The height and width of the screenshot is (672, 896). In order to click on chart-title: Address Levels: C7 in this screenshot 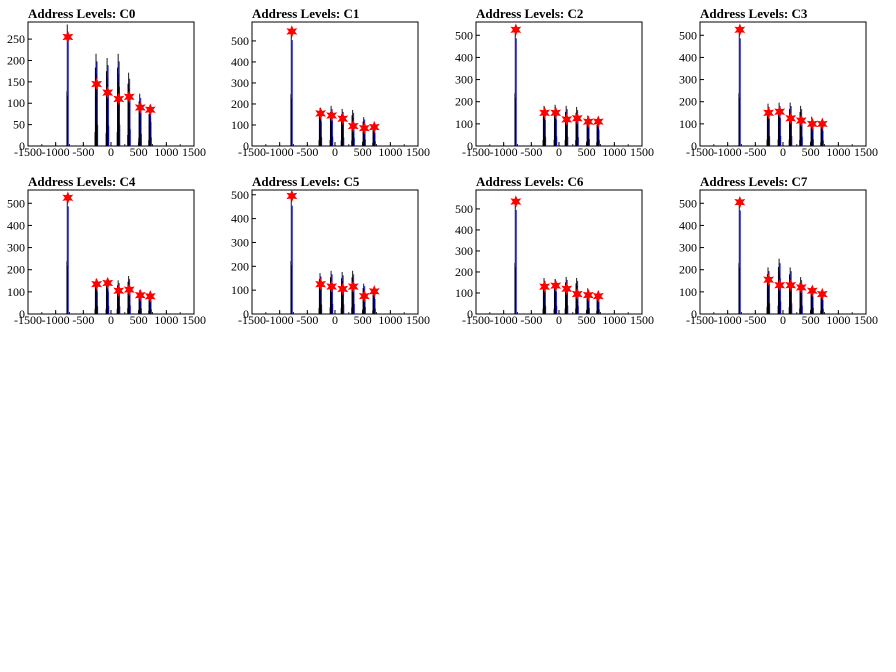, I will do `click(754, 181)`.